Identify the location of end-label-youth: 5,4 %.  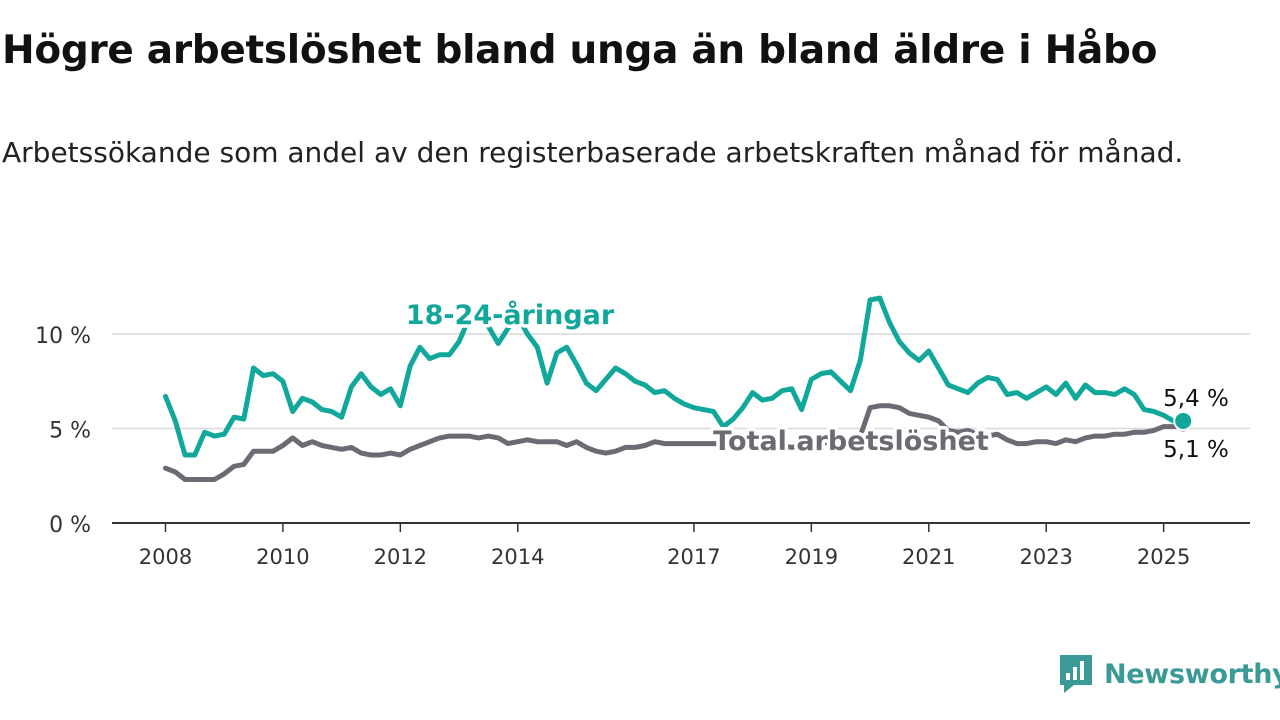
(1196, 399).